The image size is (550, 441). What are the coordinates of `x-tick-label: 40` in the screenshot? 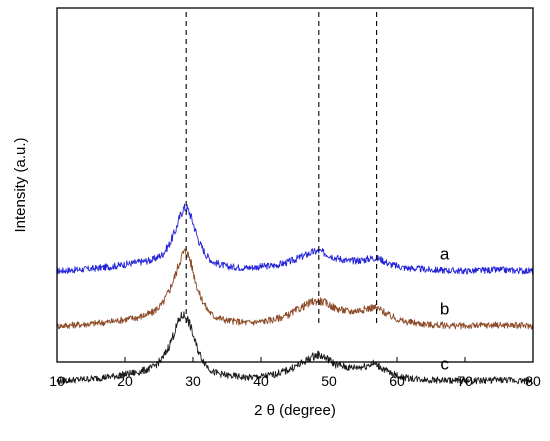 It's located at (261, 381).